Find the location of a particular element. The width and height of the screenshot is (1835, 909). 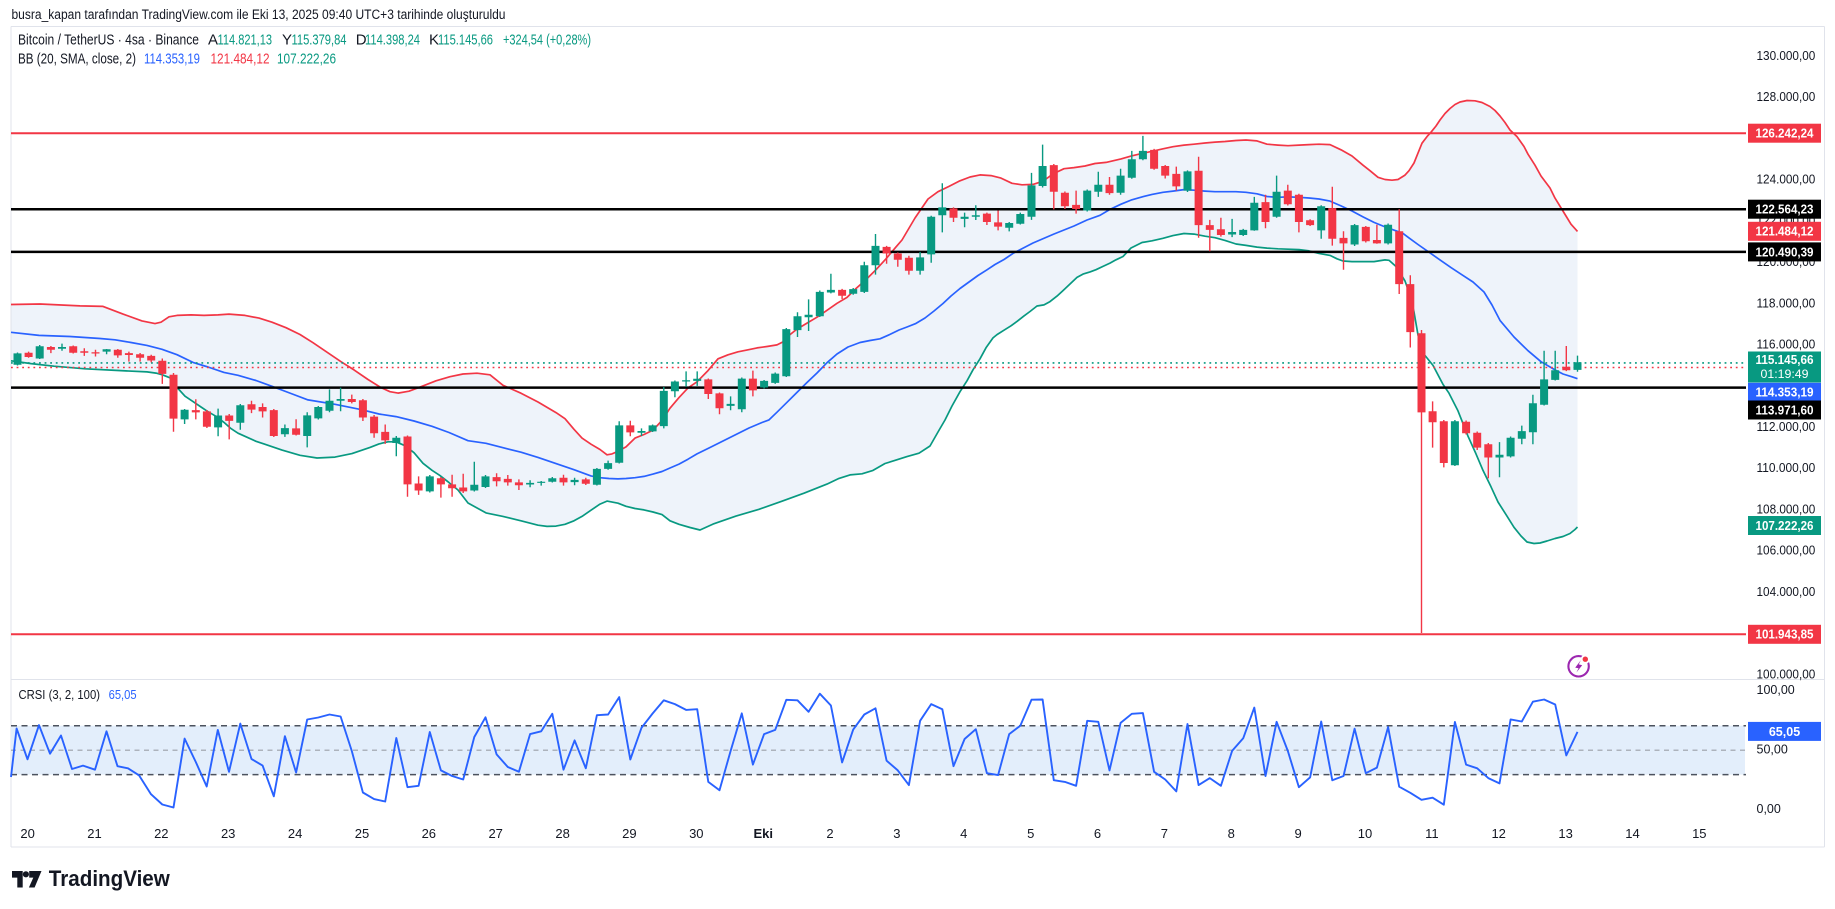

svg-text: 23 is located at coordinates (228, 833).